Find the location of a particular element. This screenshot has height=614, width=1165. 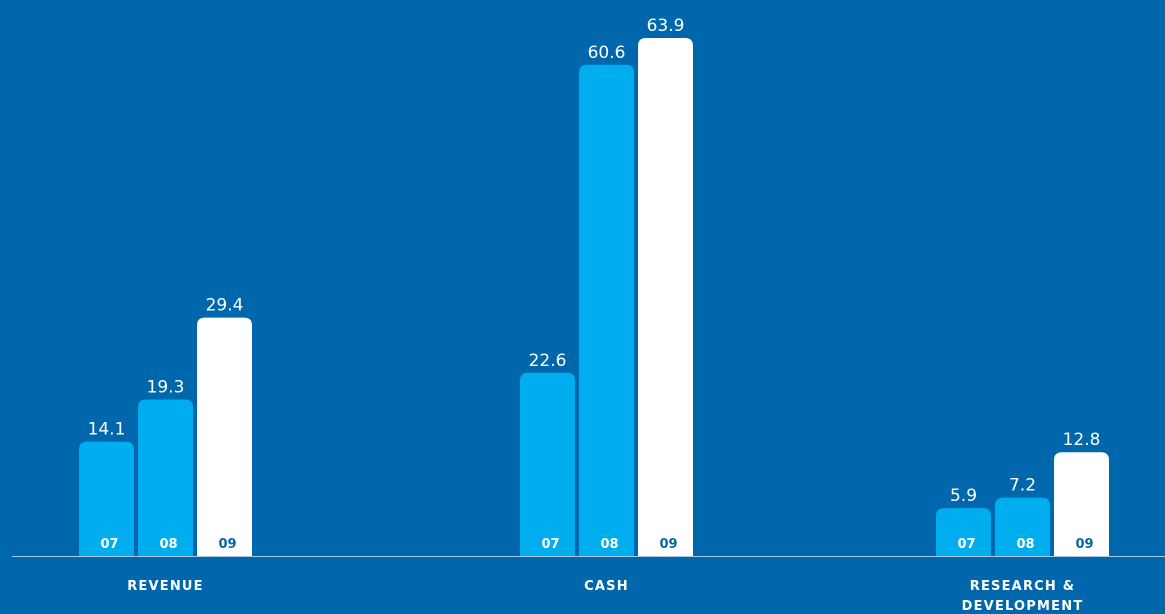

bar-value-label: 63.9 is located at coordinates (666, 26).